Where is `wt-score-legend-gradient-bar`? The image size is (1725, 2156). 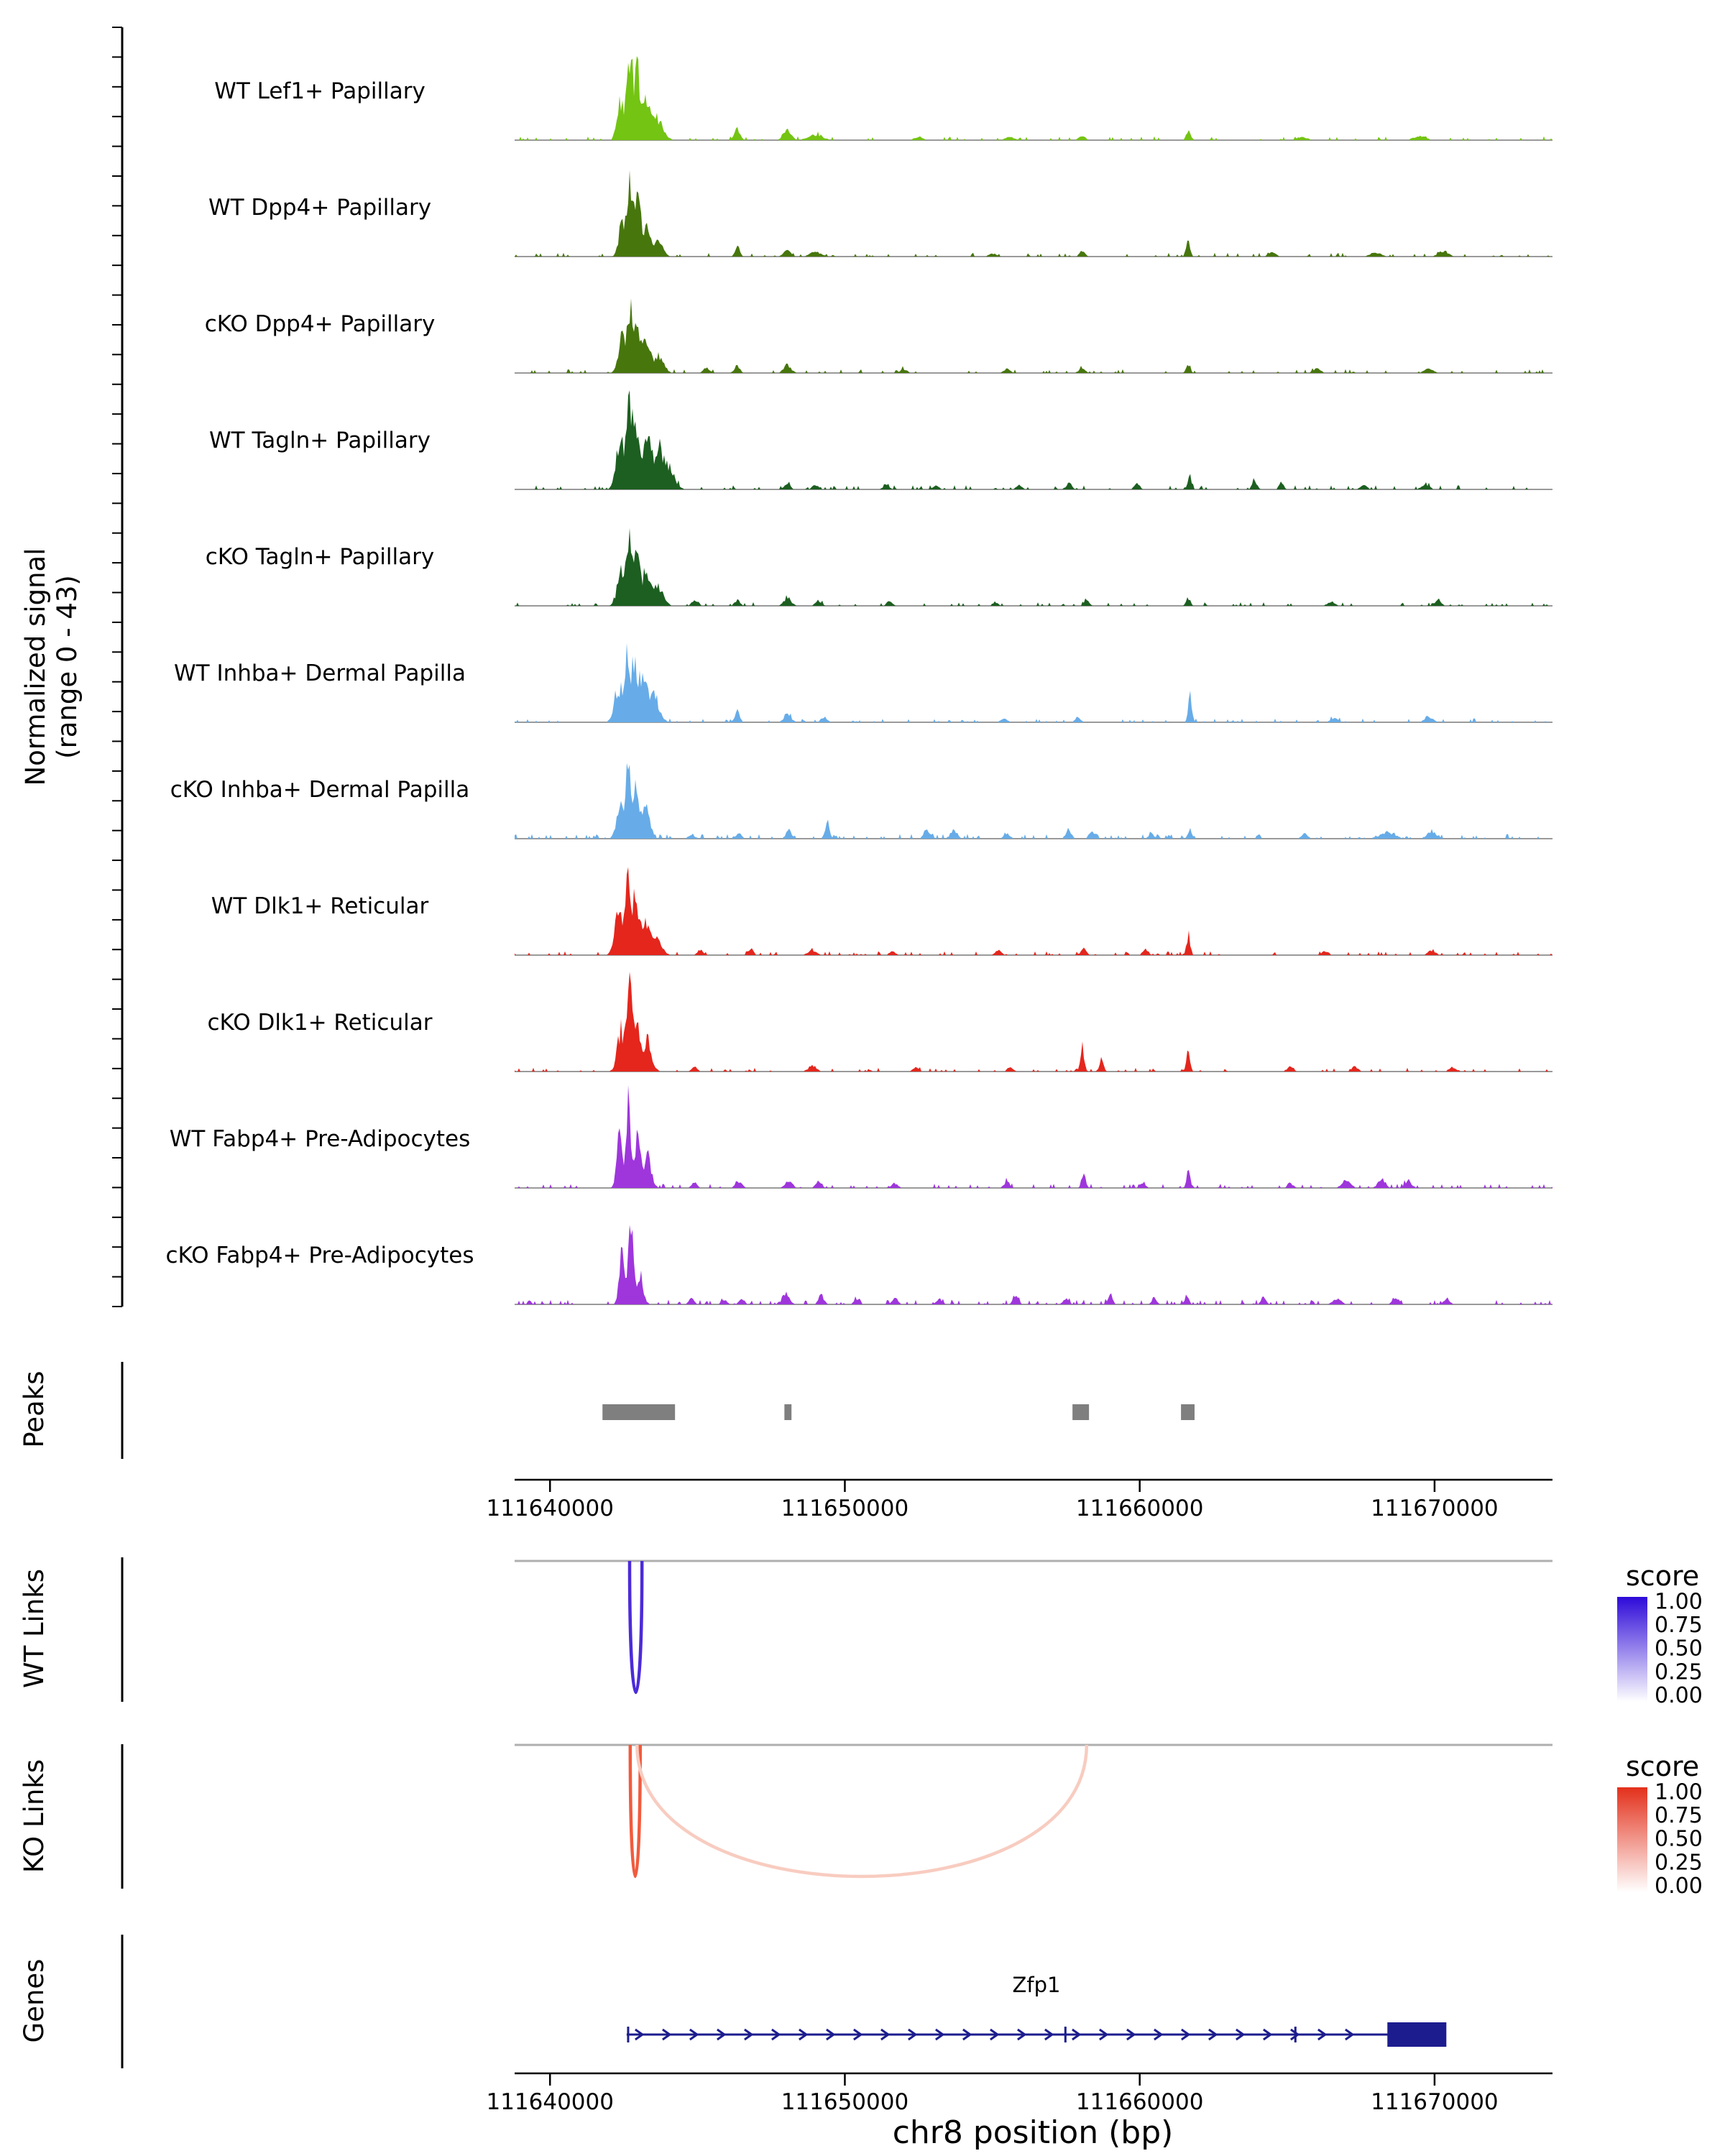 wt-score-legend-gradient-bar is located at coordinates (1632, 1650).